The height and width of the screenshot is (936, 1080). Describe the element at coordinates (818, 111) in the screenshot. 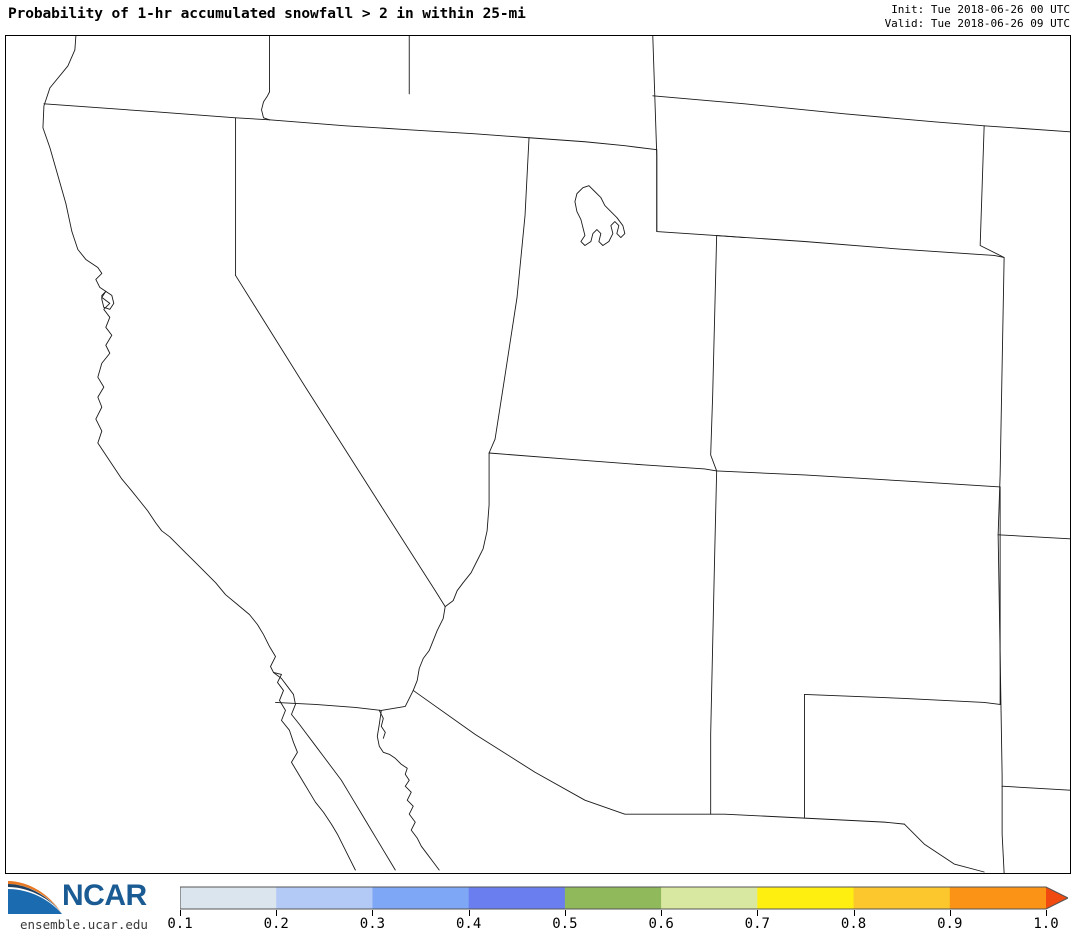

I see `border-wy-mt` at that location.